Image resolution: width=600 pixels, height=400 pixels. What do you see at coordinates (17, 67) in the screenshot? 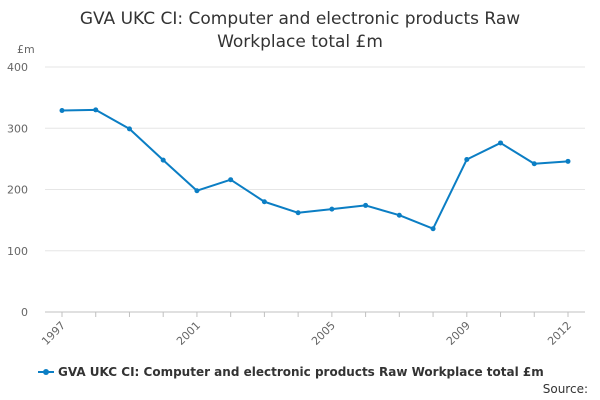
I see `y-tick-label-400: 400` at bounding box center [17, 67].